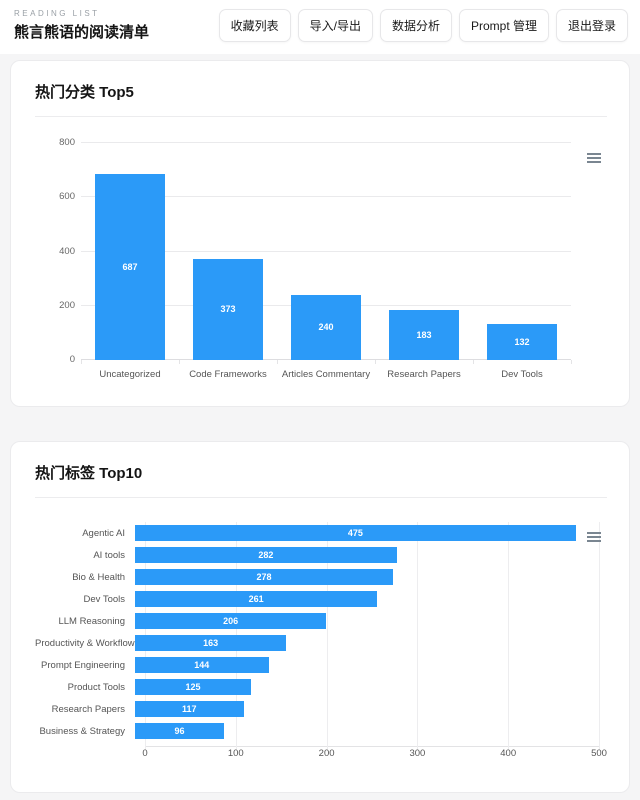  I want to click on bar-track: 117, so click(367, 709).